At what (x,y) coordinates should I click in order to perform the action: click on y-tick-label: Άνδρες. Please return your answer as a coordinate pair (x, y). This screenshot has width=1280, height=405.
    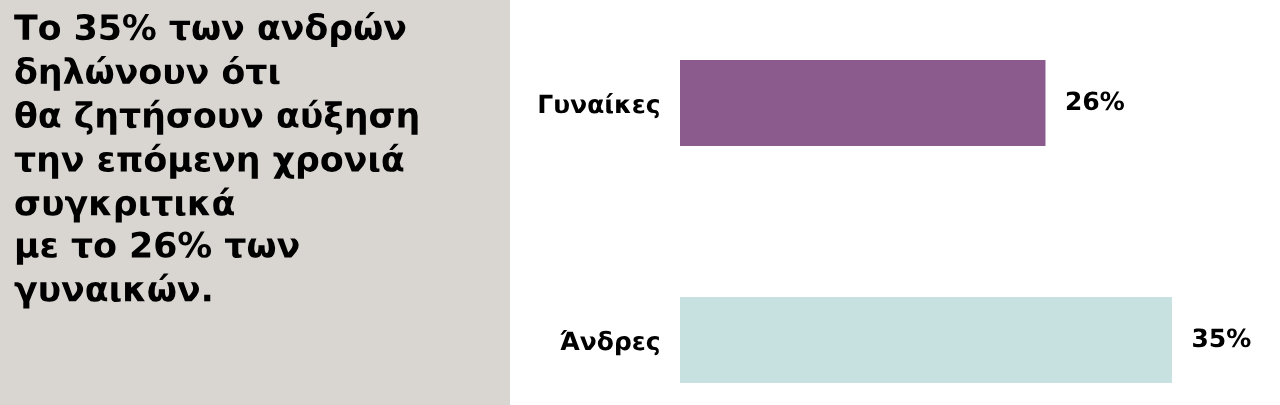
    Looking at the image, I should click on (609, 343).